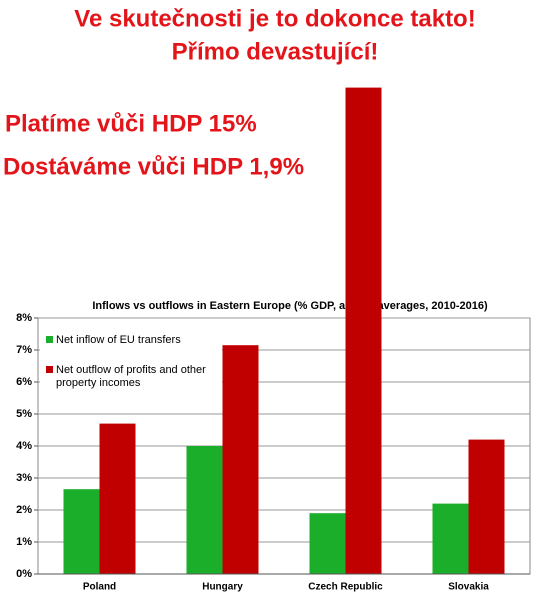  What do you see at coordinates (24, 350) in the screenshot?
I see `y-tick-label: 7%` at bounding box center [24, 350].